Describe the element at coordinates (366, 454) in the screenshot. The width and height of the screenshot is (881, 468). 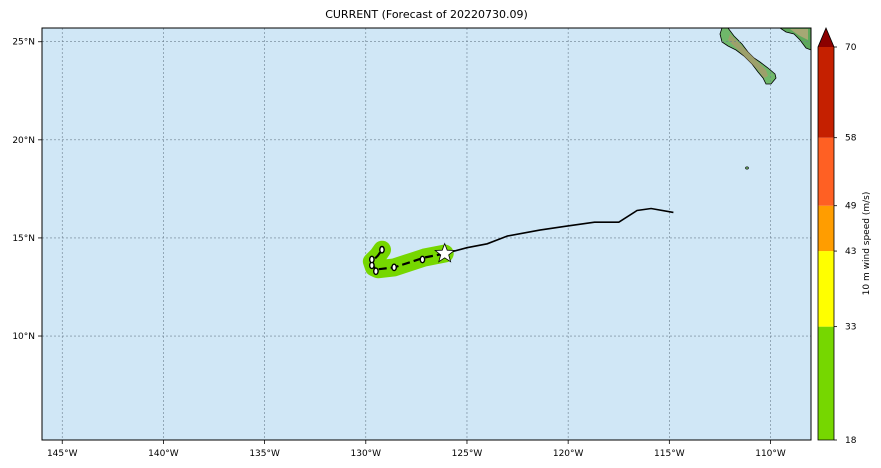
I see `lon-tick-label: 130°W` at that location.